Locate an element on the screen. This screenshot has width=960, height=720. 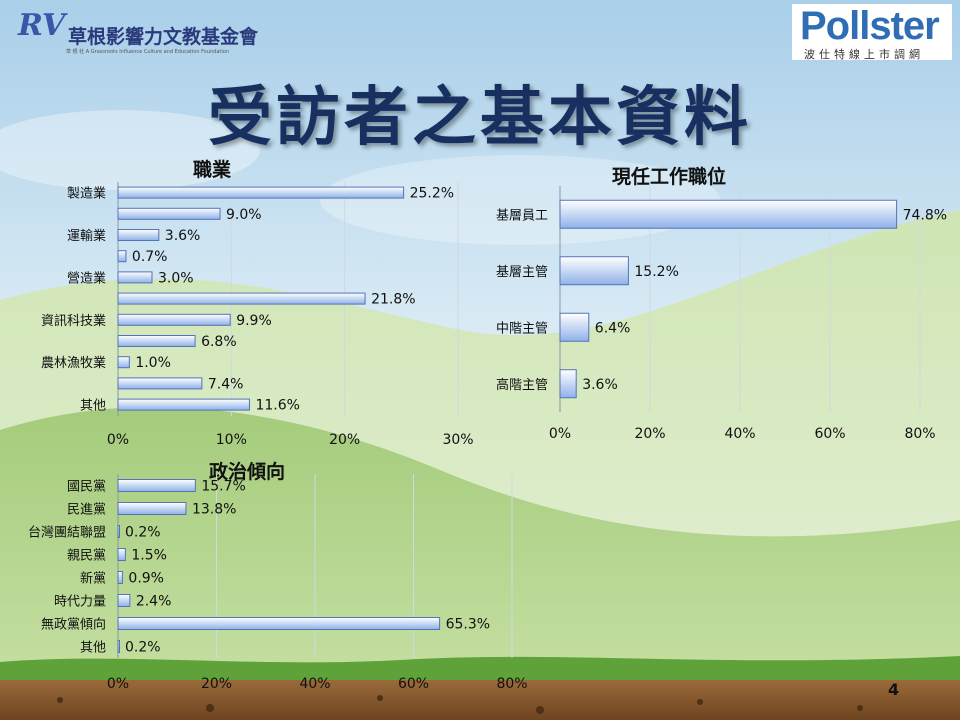
job-position-tick-label: 40% is located at coordinates (739, 434).